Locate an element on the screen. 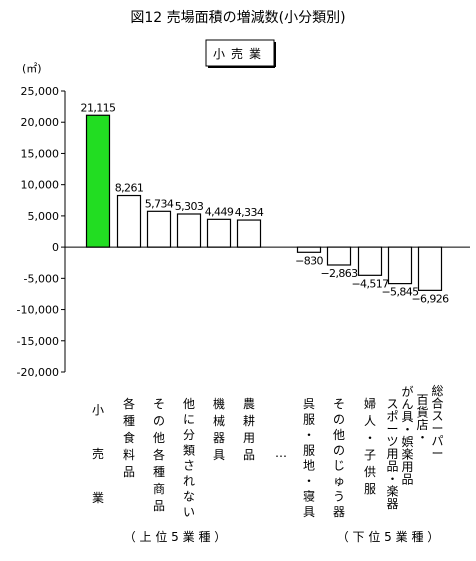 The width and height of the screenshot is (476, 561). category-char: 呉 is located at coordinates (309, 404).